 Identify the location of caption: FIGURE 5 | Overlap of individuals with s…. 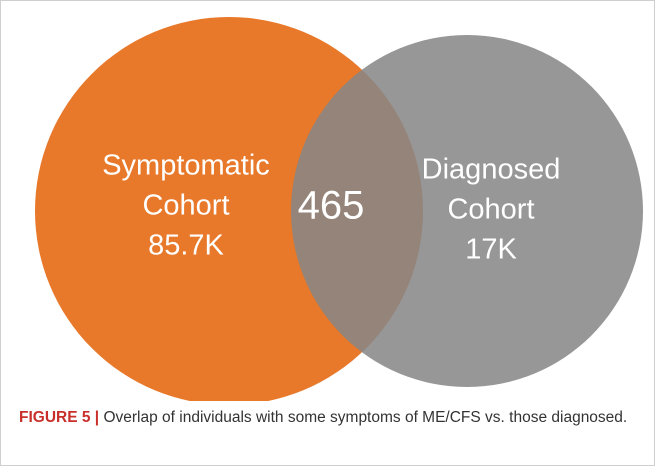
(324, 417).